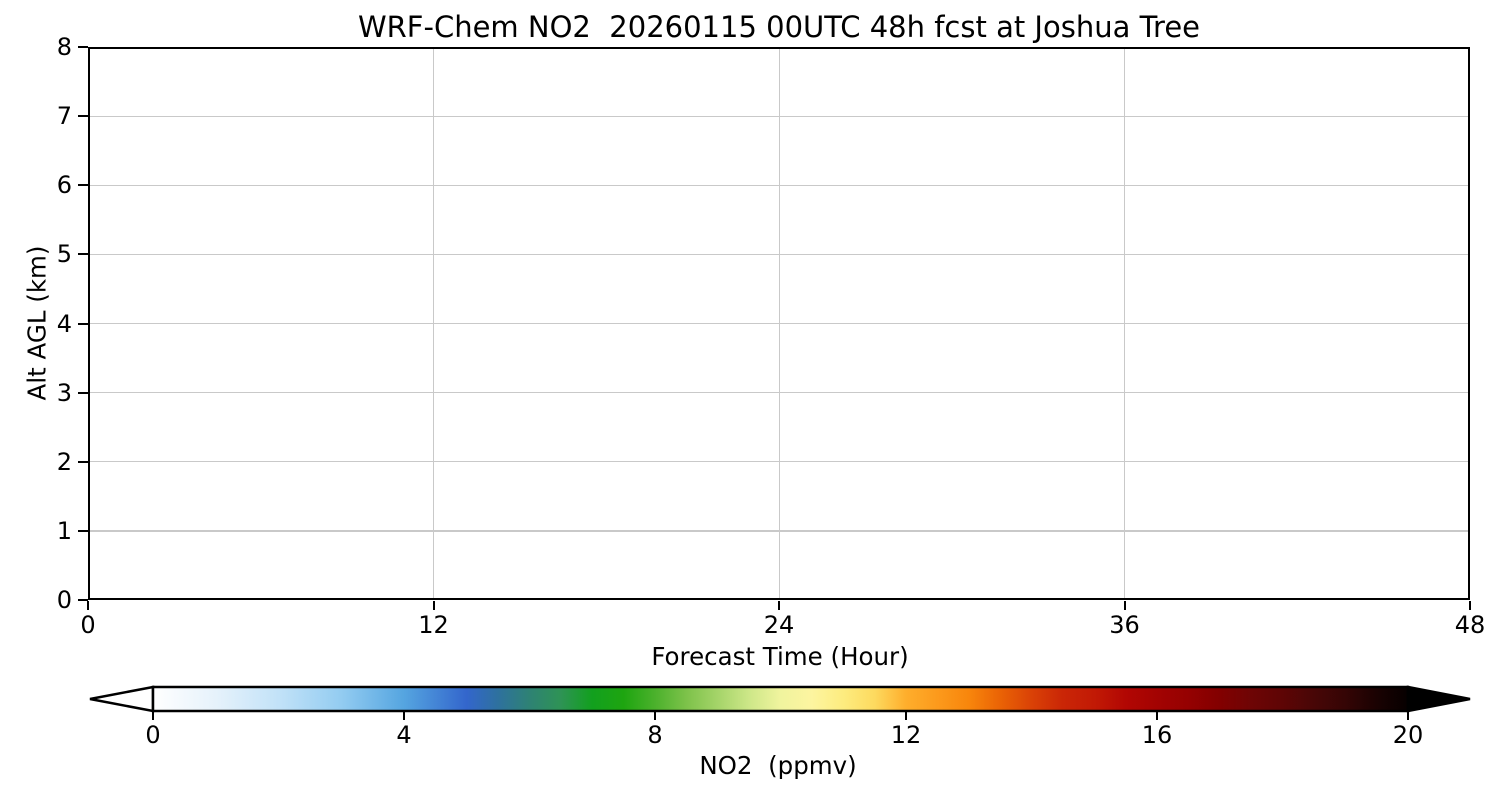 The height and width of the screenshot is (800, 1500). What do you see at coordinates (404, 735) in the screenshot?
I see `colorbar-tick-label: 4` at bounding box center [404, 735].